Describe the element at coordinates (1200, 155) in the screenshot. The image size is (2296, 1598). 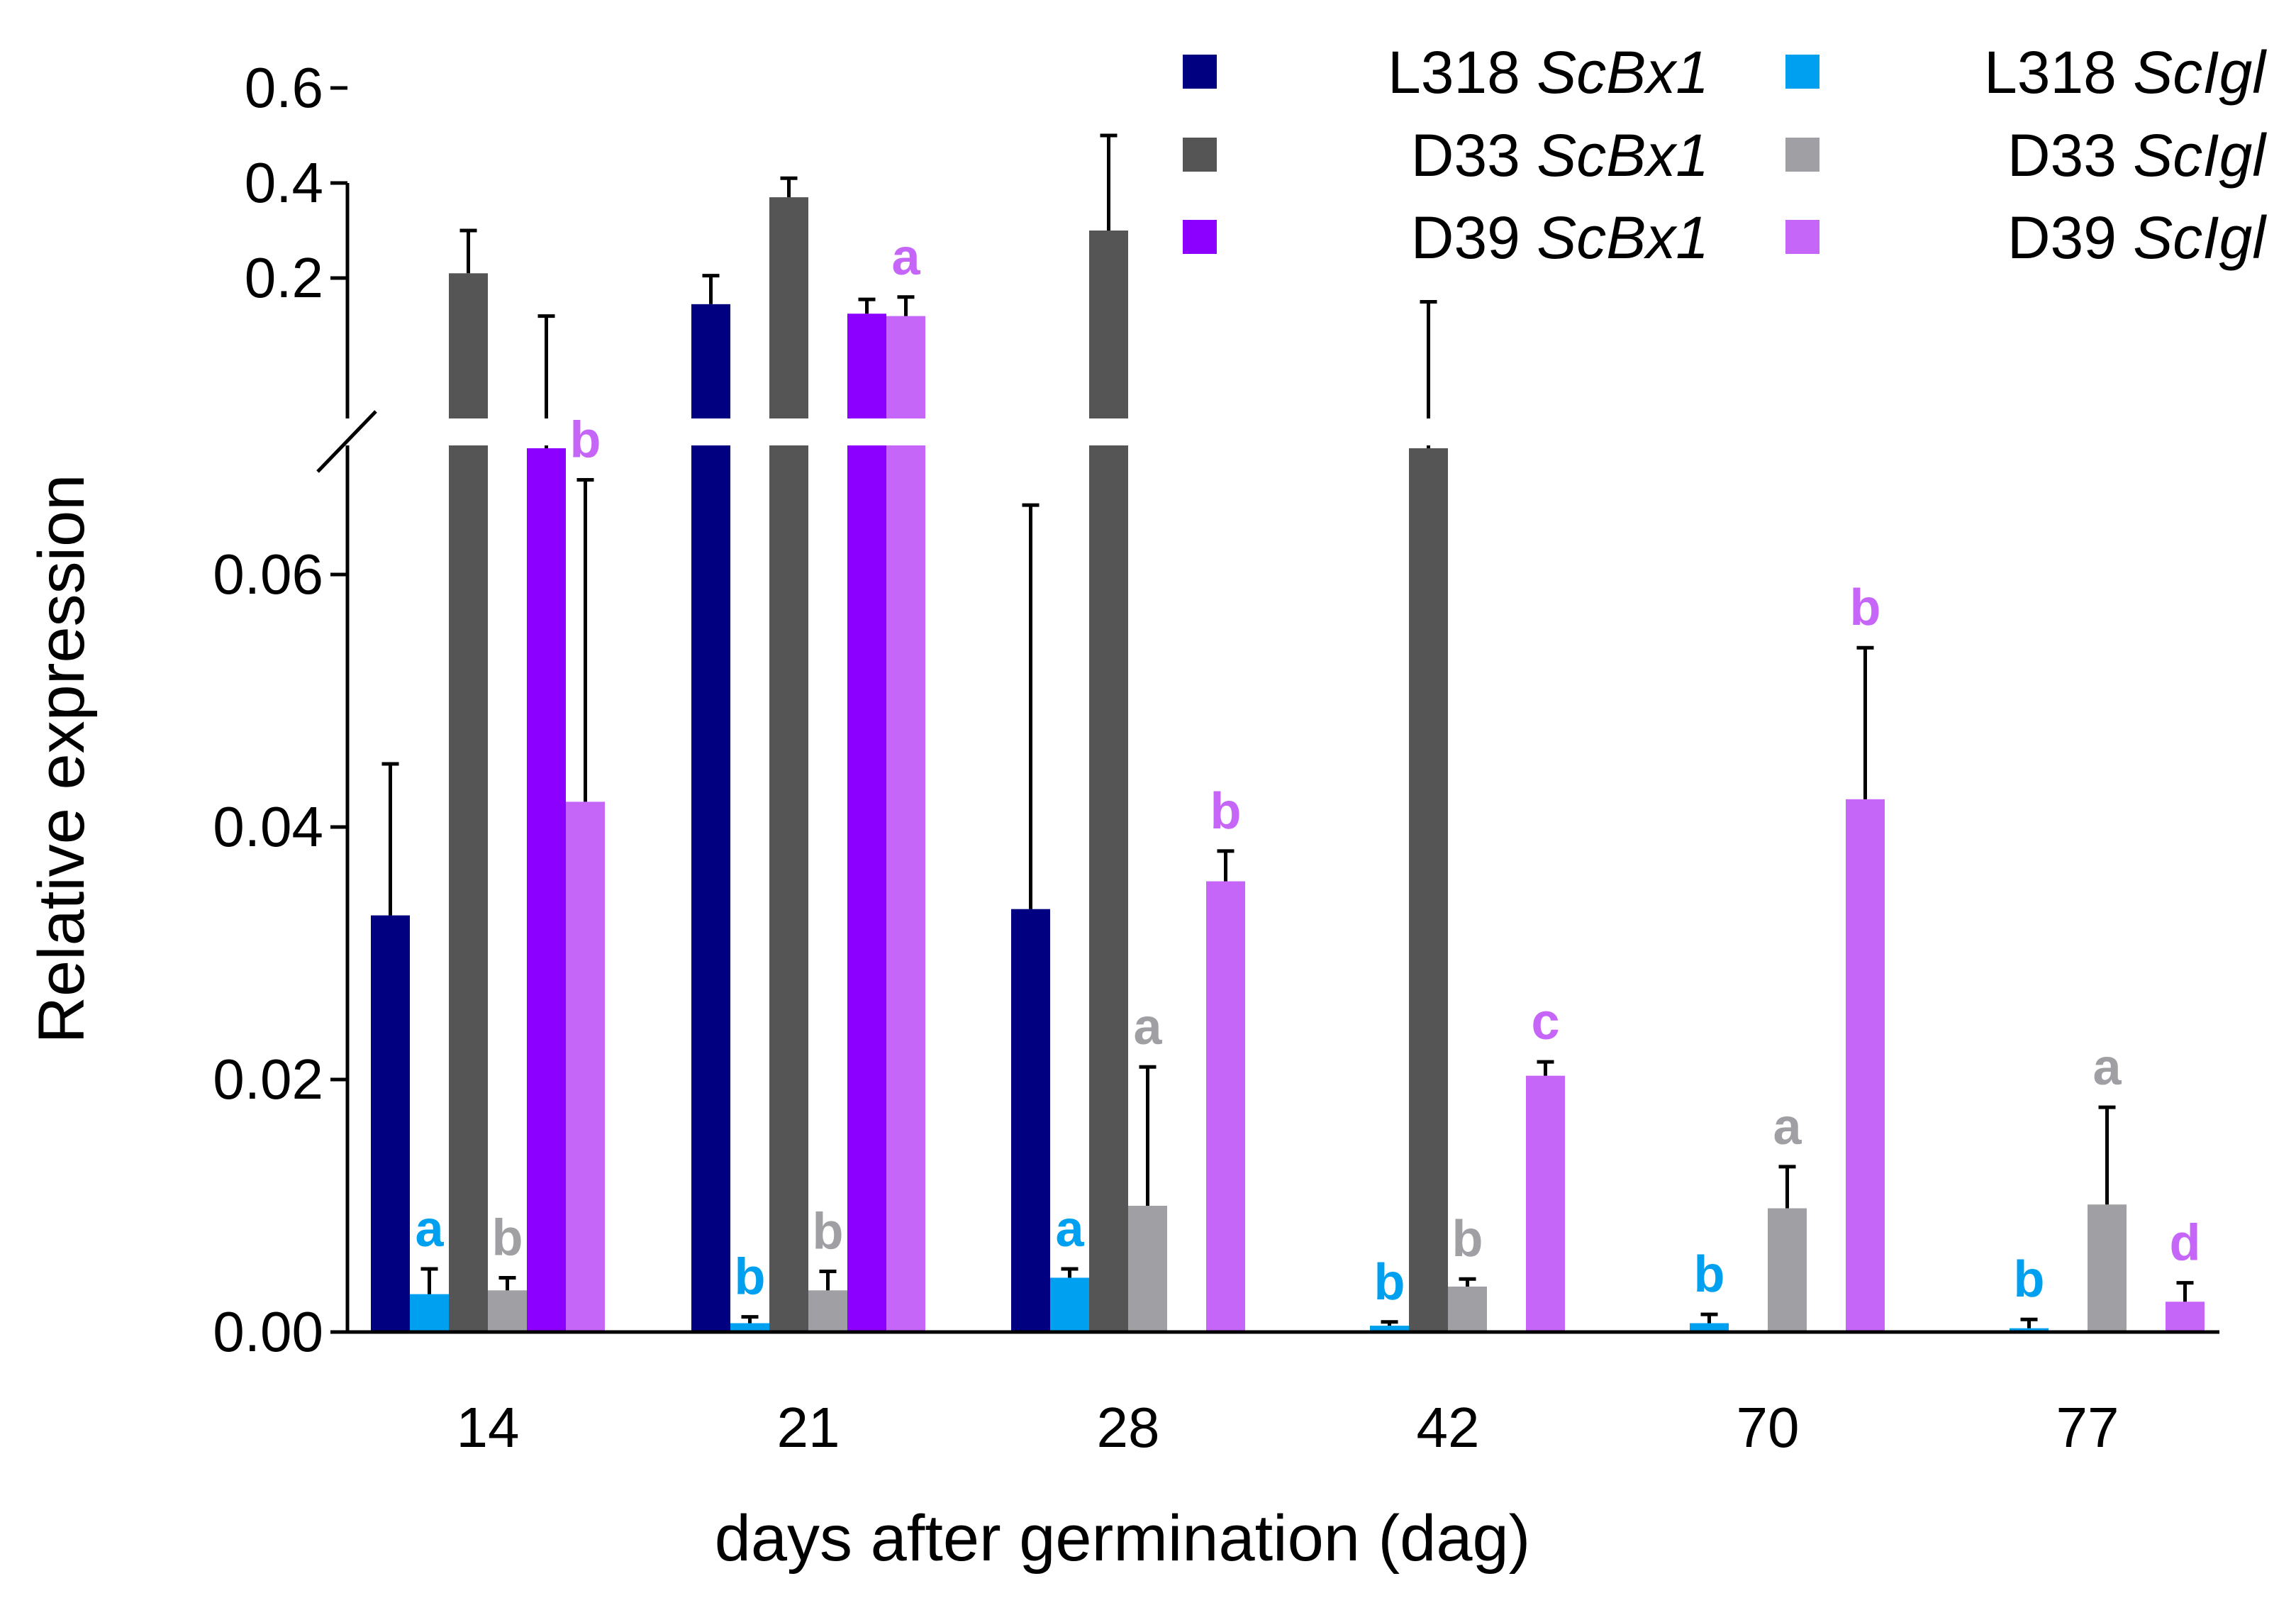
I see `legend-swatch-D33_ScBx1` at that location.